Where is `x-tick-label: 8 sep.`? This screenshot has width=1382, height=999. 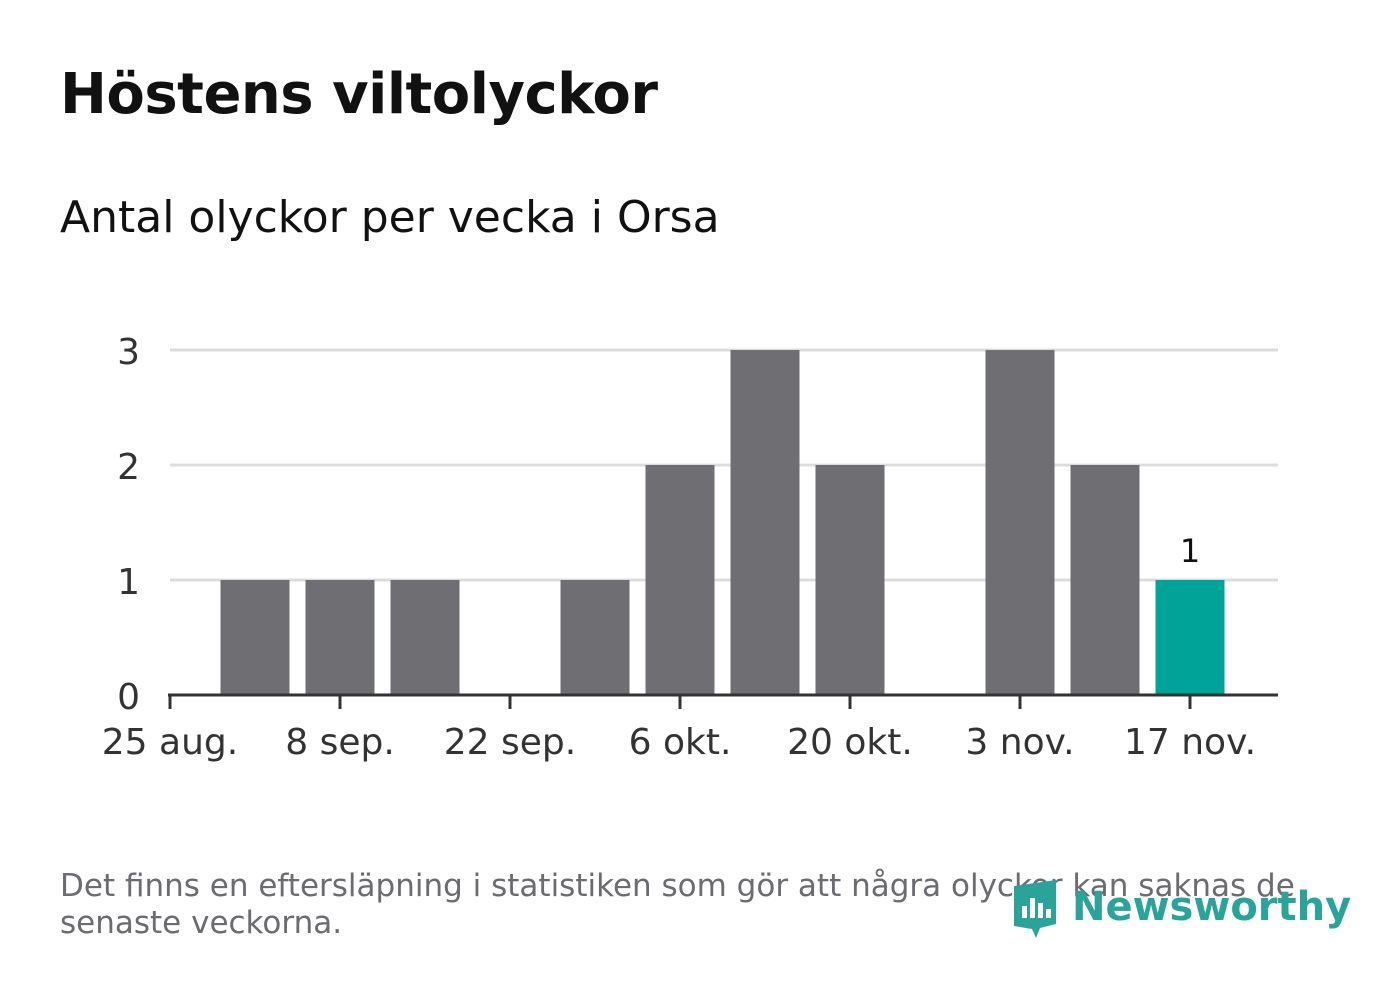
x-tick-label: 8 sep. is located at coordinates (340, 742).